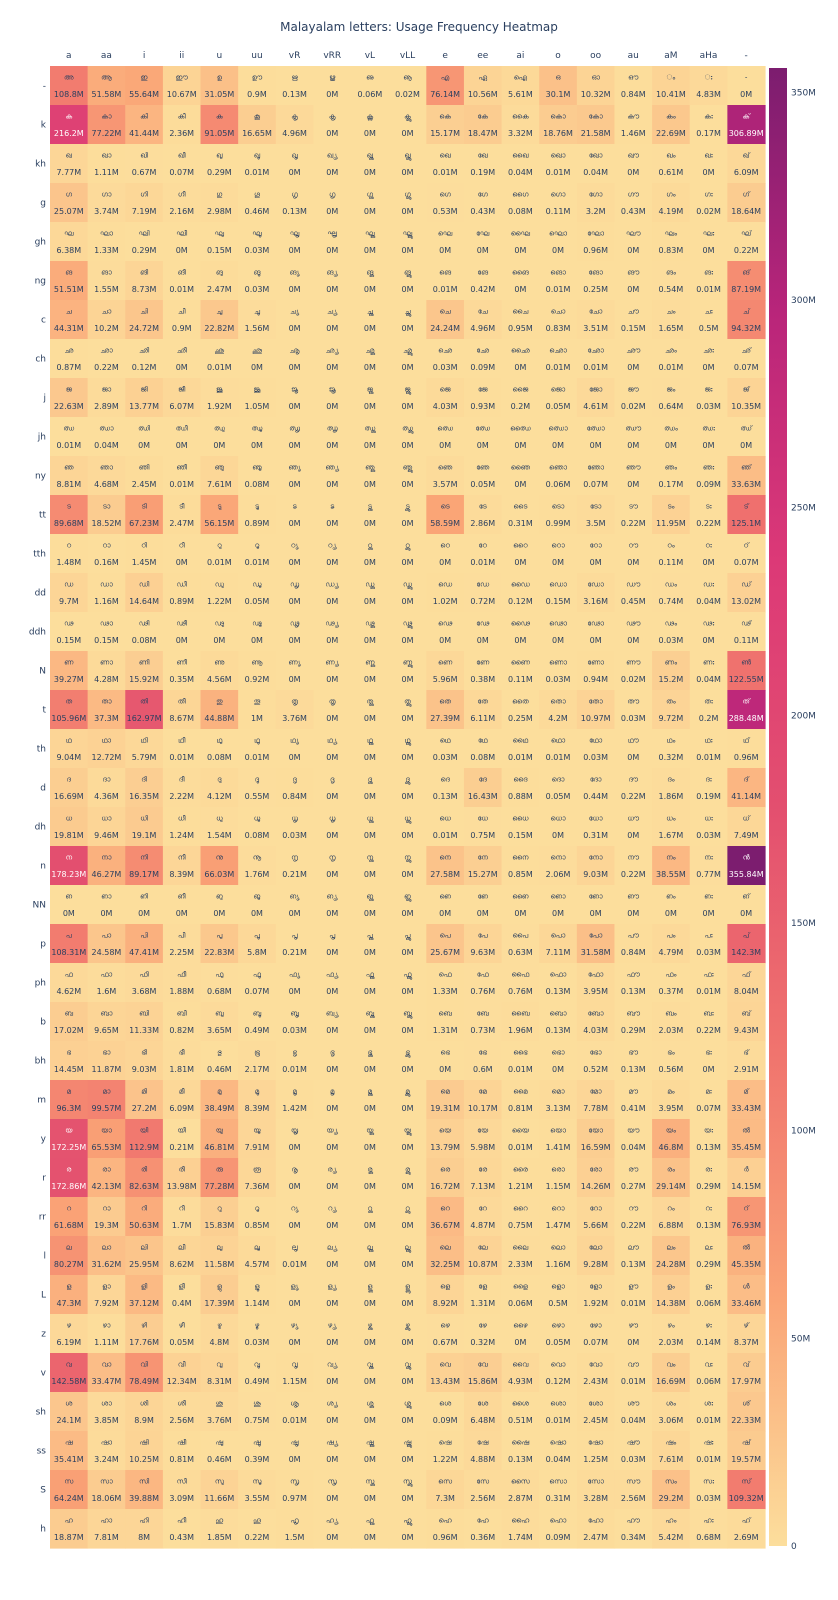  What do you see at coordinates (144, 116) in the screenshot?
I see `cell-glyph-label: കി` at bounding box center [144, 116].